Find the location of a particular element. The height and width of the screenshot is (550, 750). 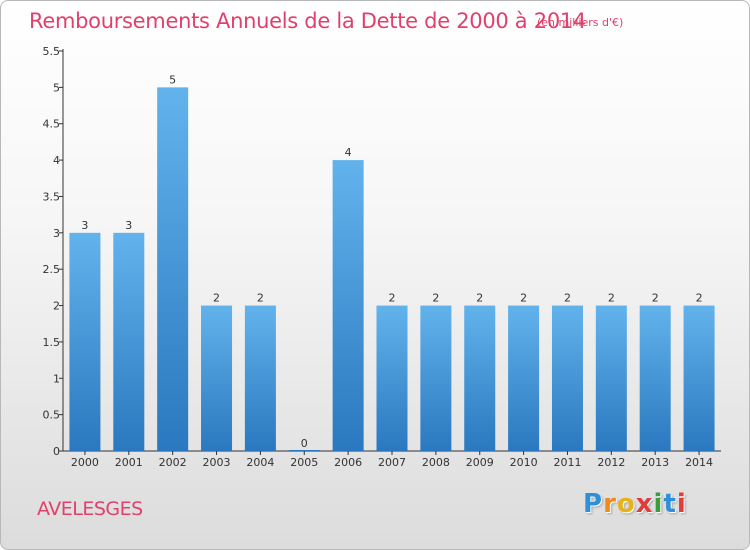

logo-letter: o is located at coordinates (626, 504).